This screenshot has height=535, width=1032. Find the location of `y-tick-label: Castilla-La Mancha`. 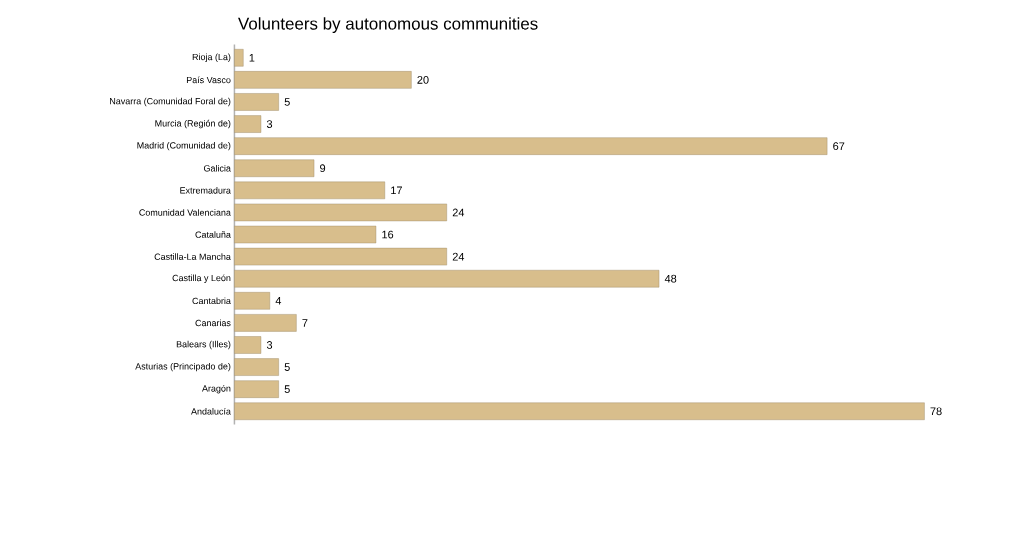

y-tick-label: Castilla-La Mancha is located at coordinates (192, 256).